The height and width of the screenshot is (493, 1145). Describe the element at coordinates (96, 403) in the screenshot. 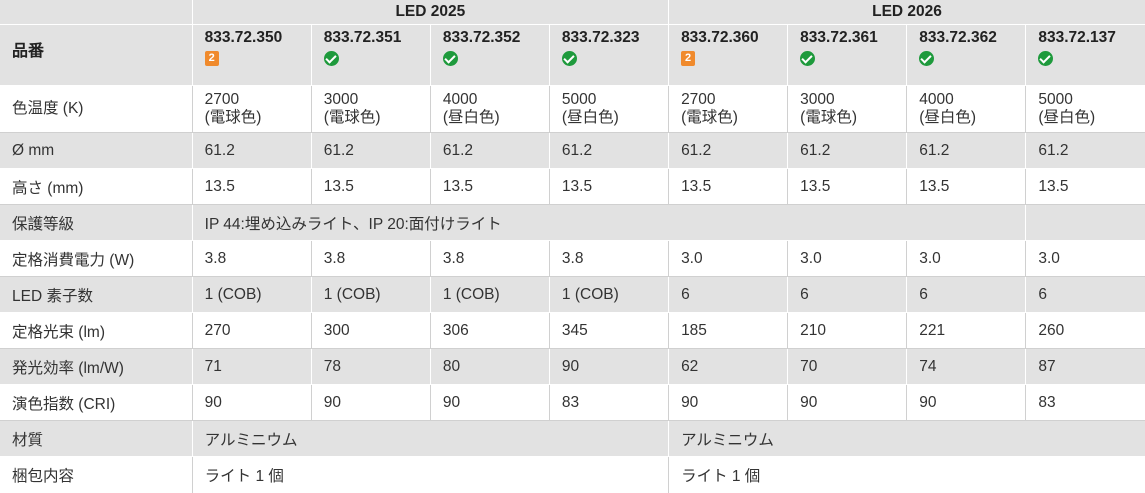

I see `row-label-cri: 演色指数 (CRI)` at that location.